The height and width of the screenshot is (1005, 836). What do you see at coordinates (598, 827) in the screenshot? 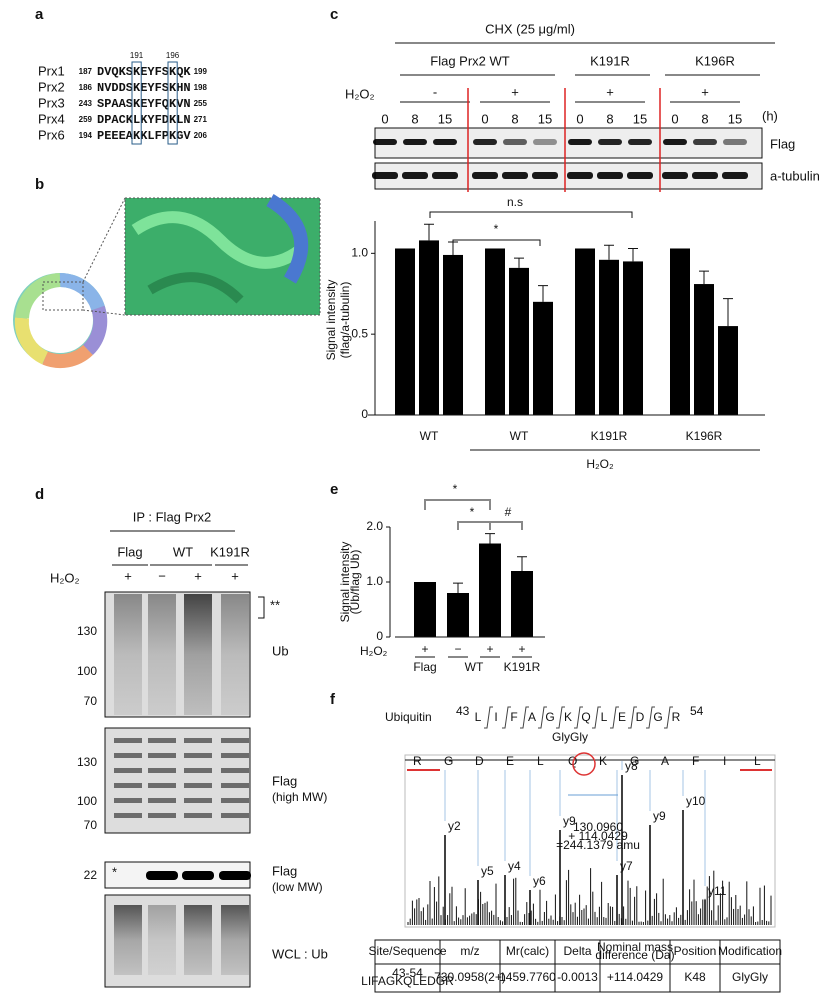
I see `mass-annotation: 130.0960` at bounding box center [598, 827].